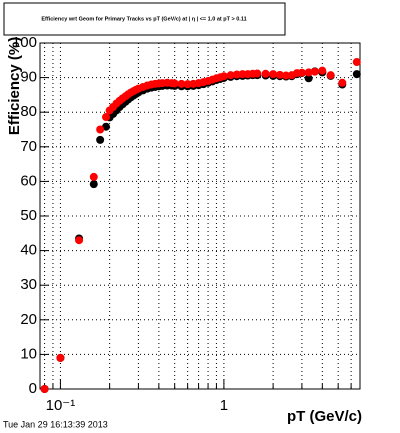 The height and width of the screenshot is (433, 400). I want to click on y-tick-label: 100, so click(24, 42).